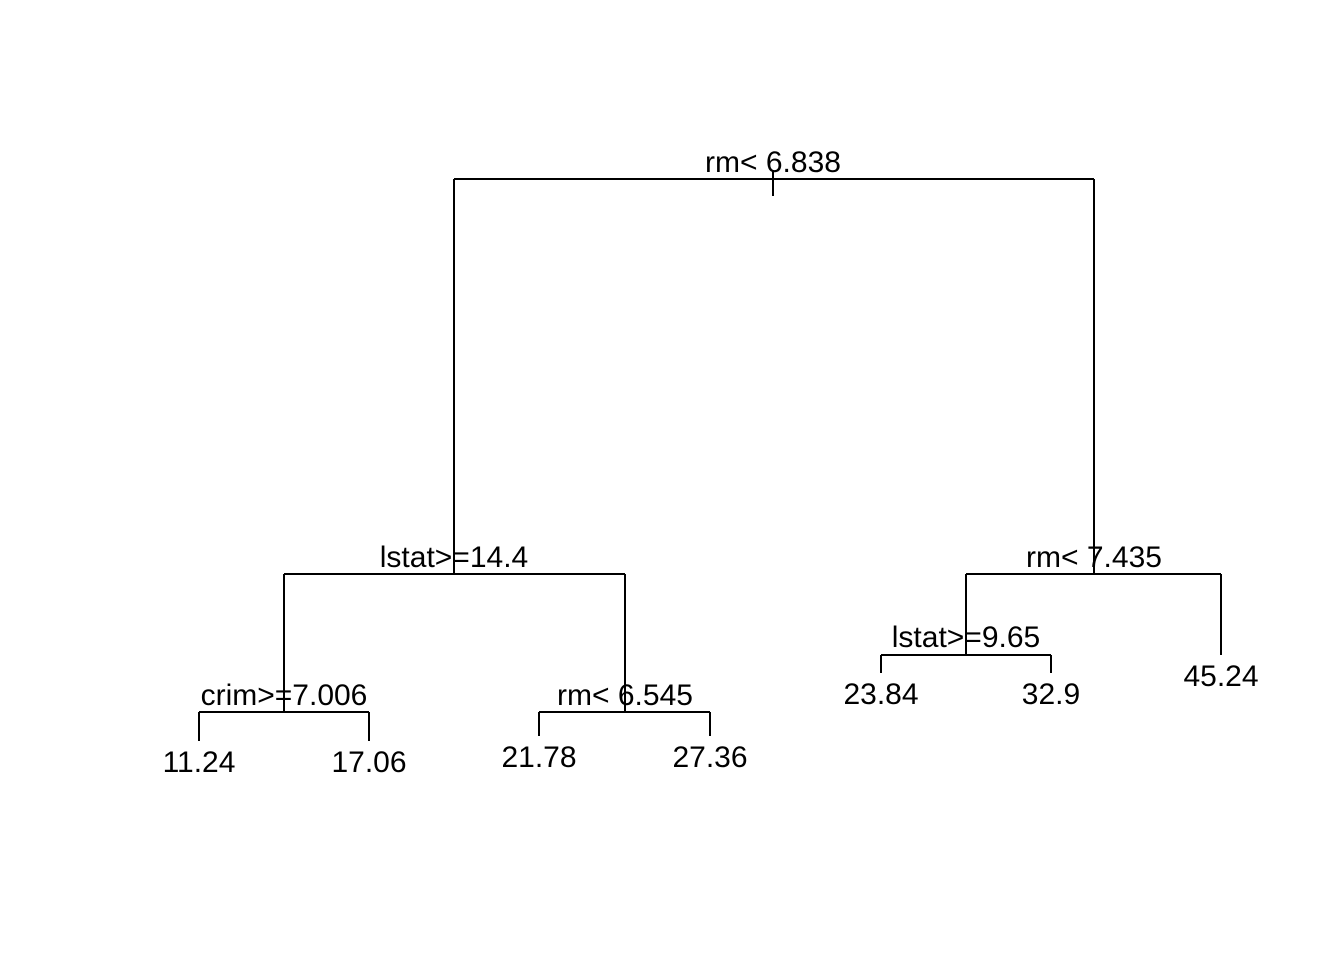 The width and height of the screenshot is (1344, 960). I want to click on leaf-23-84: 23.84, so click(880, 694).